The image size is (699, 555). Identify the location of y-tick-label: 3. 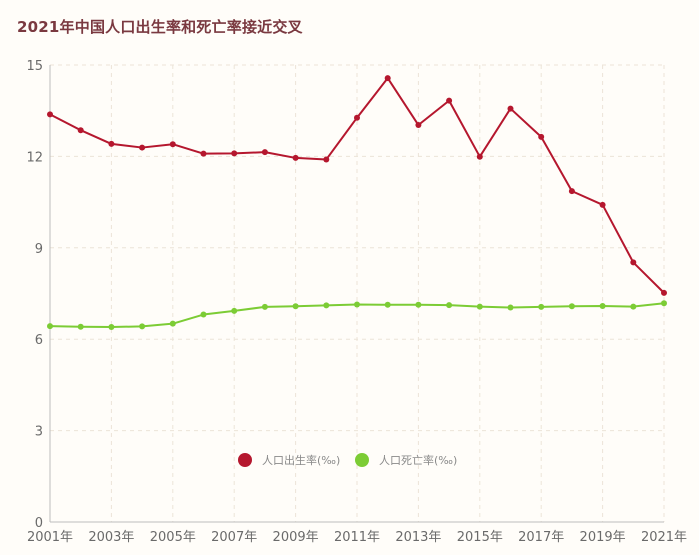
(39, 432).